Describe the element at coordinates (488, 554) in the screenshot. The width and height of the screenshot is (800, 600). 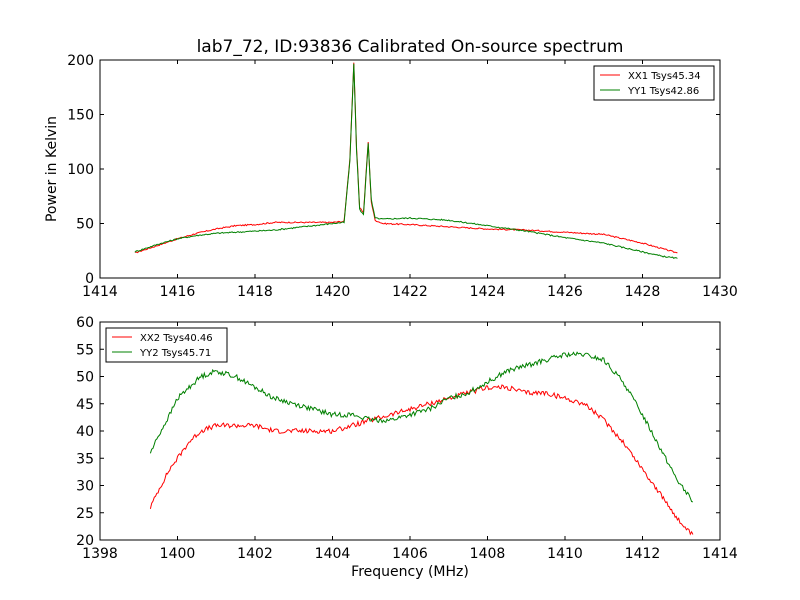
I see `x-tick-label: 1408` at that location.